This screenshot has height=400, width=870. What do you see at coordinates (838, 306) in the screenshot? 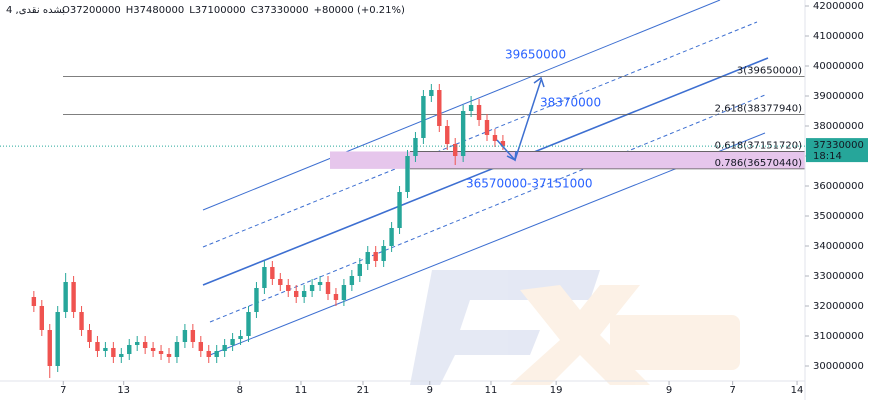
I see `y-tick-label: 32000000` at bounding box center [838, 306].